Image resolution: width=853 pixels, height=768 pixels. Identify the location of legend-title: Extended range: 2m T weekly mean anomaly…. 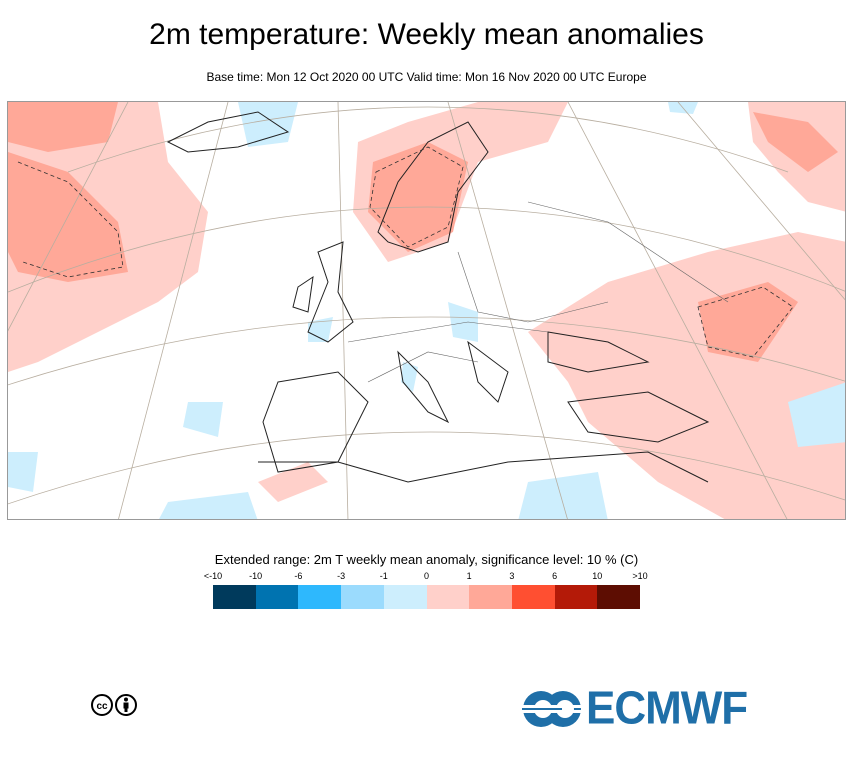
(426, 559).